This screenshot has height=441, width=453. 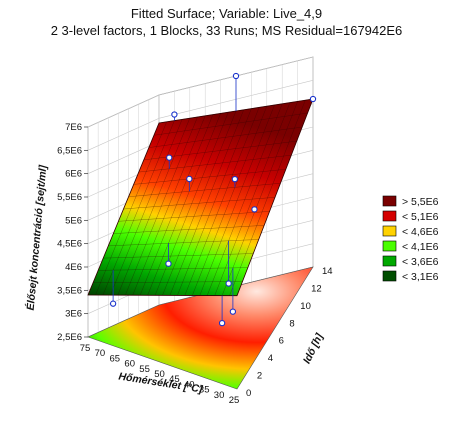 What do you see at coordinates (37, 237) in the screenshot?
I see `z-axis-label: Élősejt koncentráció [sejt/ml]` at bounding box center [37, 237].